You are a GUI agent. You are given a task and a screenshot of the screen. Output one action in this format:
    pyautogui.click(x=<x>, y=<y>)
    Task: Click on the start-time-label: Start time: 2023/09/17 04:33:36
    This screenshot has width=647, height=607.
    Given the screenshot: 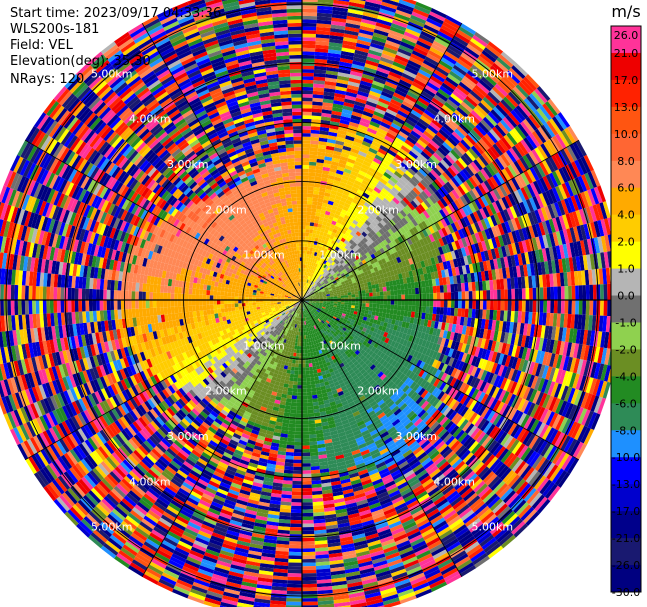 What is the action you would take?
    pyautogui.click(x=116, y=13)
    